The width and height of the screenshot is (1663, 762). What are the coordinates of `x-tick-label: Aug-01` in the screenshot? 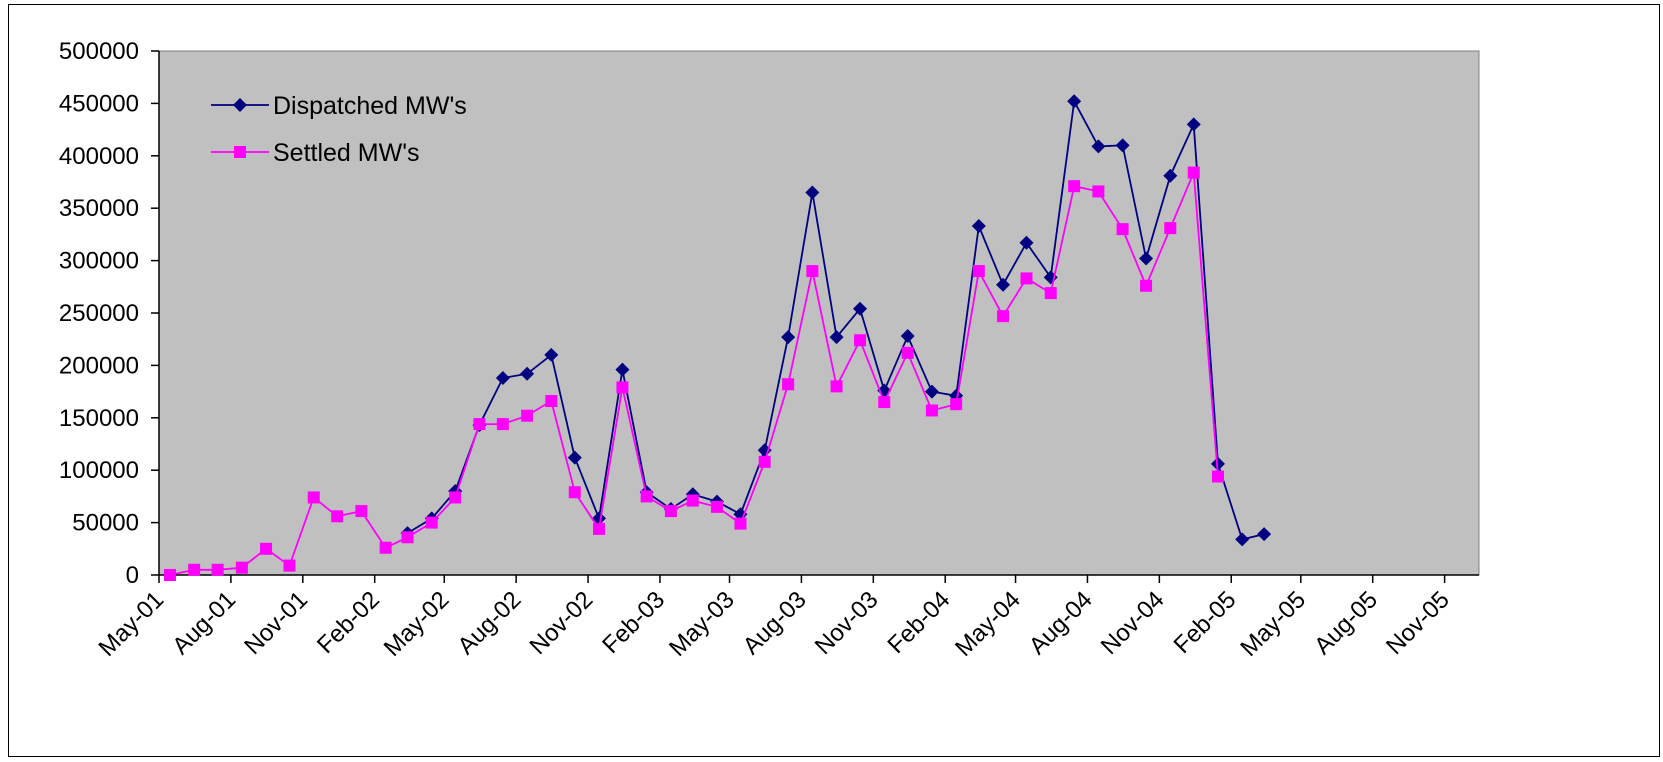 It's located at (204, 623).